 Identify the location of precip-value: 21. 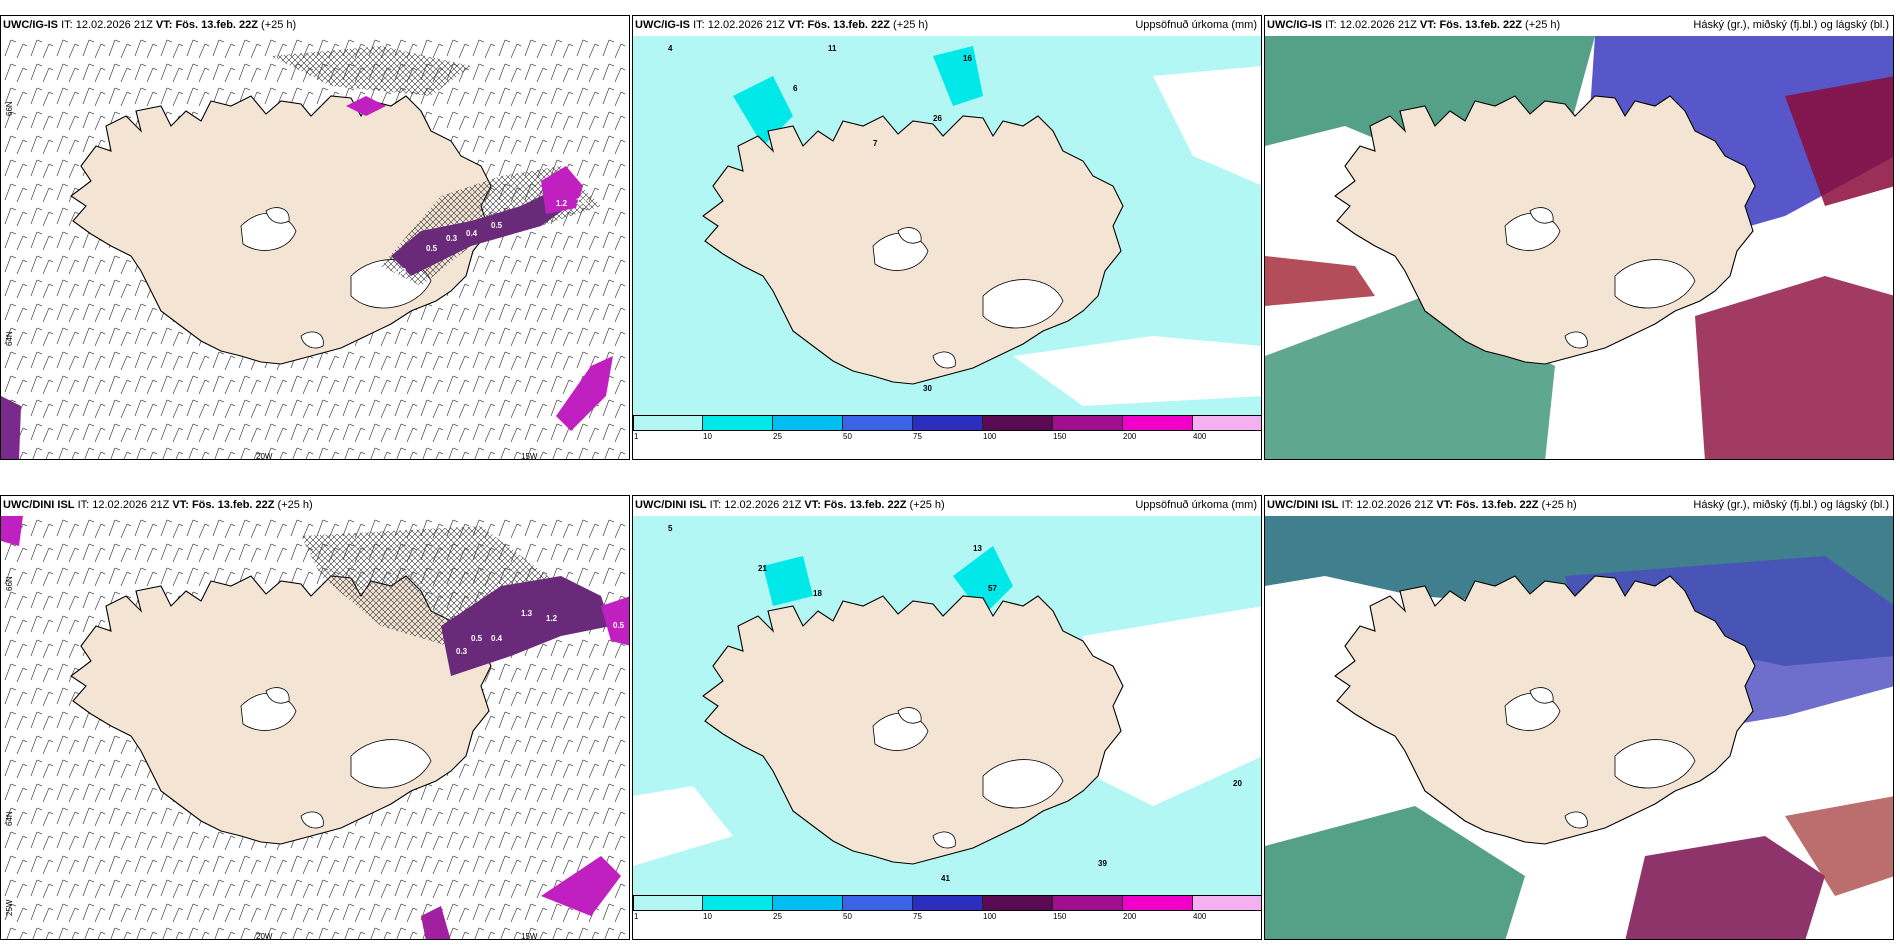
(762, 568).